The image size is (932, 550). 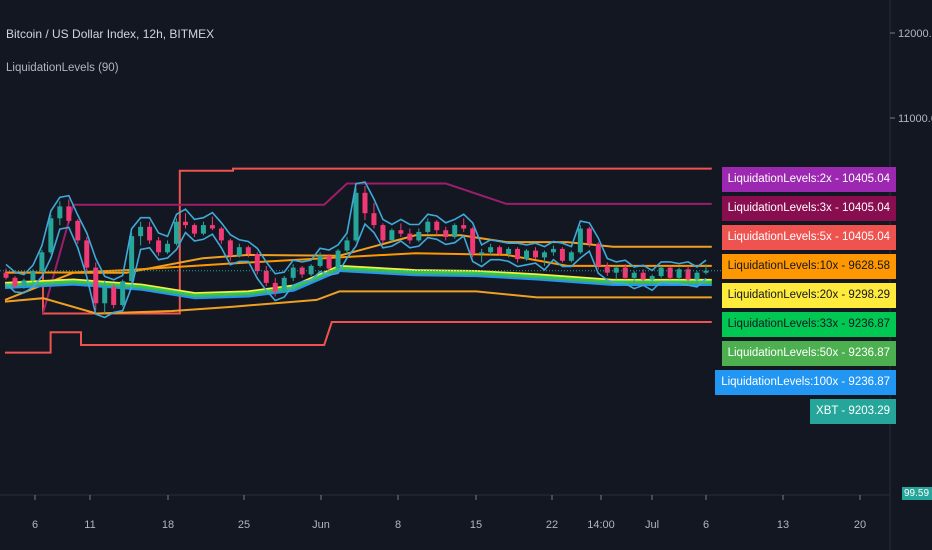 What do you see at coordinates (783, 525) in the screenshot?
I see `x-tick-label: 13` at bounding box center [783, 525].